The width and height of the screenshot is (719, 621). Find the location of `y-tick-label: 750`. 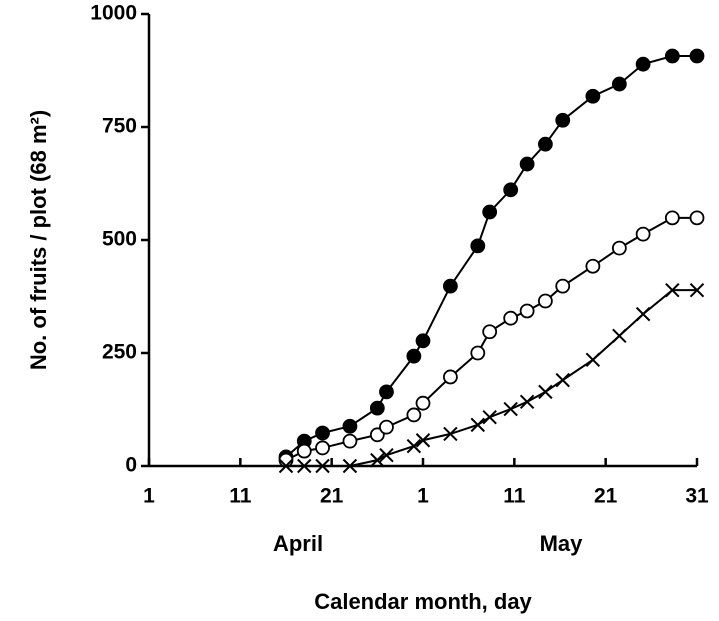

y-tick-label: 750 is located at coordinates (119, 126).